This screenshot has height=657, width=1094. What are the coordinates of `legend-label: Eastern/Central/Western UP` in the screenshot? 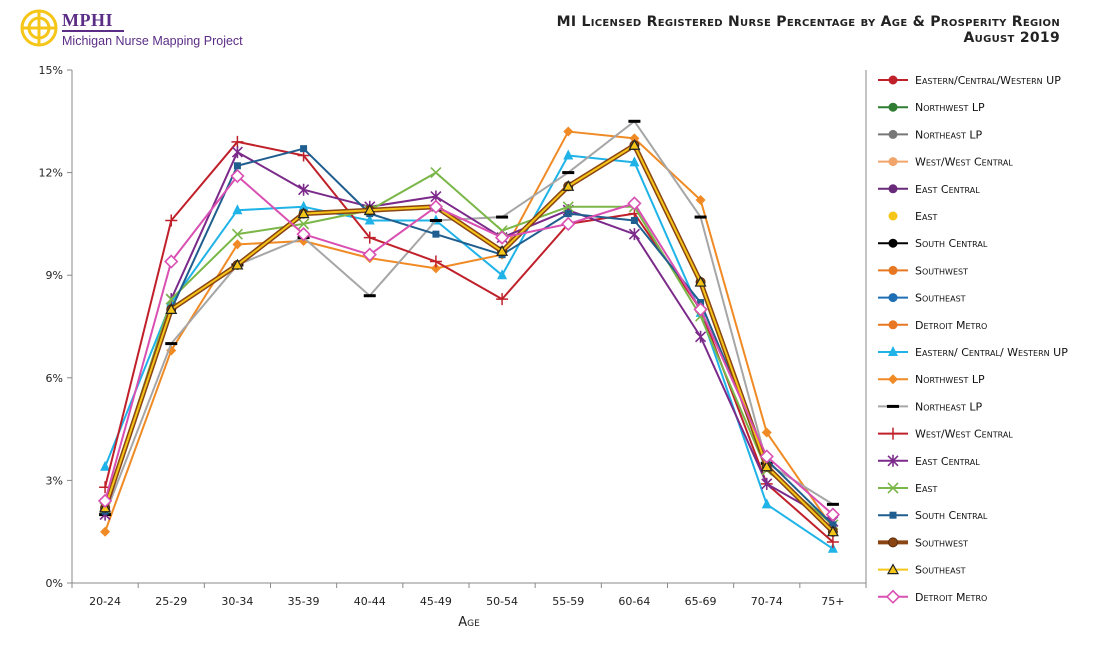 It's located at (988, 80).